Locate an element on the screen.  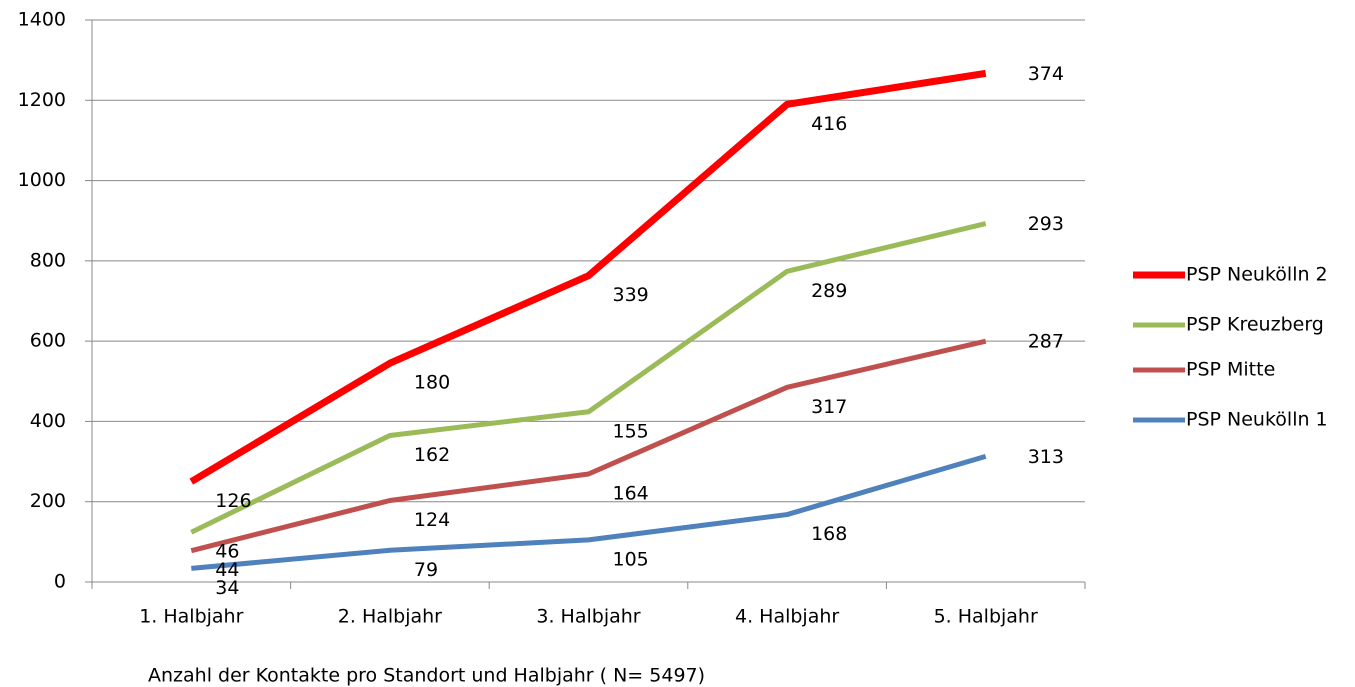
data-label: 317 is located at coordinates (829, 407).